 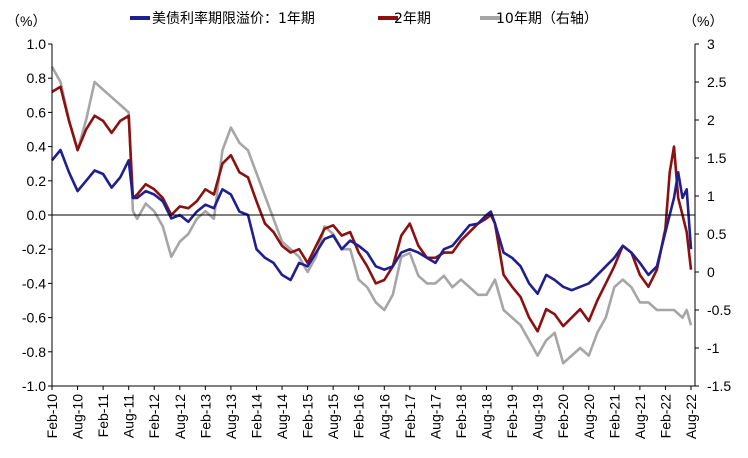 I want to click on x-tick-label: Aug-15, so click(x=333, y=416).